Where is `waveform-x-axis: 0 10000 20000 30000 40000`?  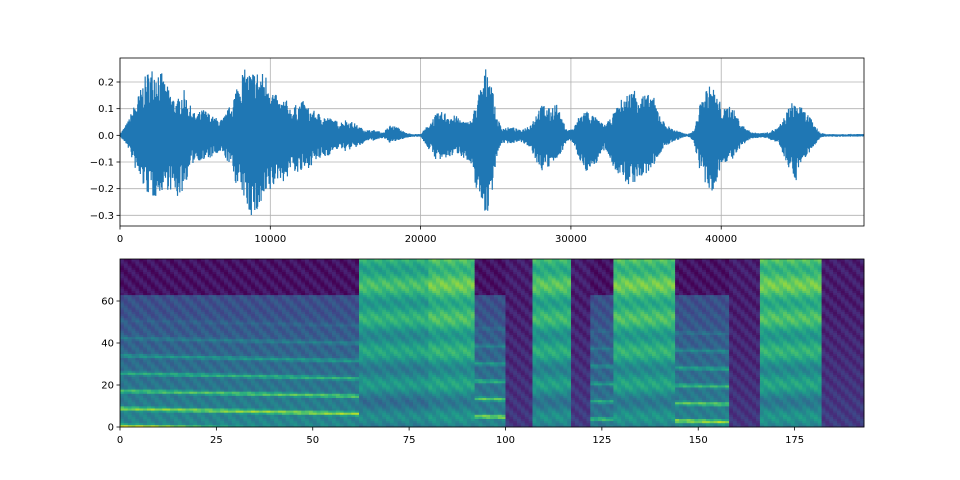 waveform-x-axis: 0 10000 20000 30000 40000 is located at coordinates (427, 235).